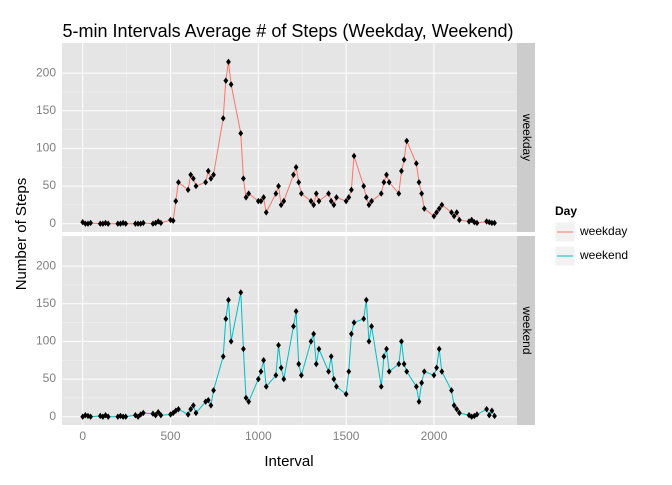  I want to click on y-tick-label: 100, so click(46, 341).